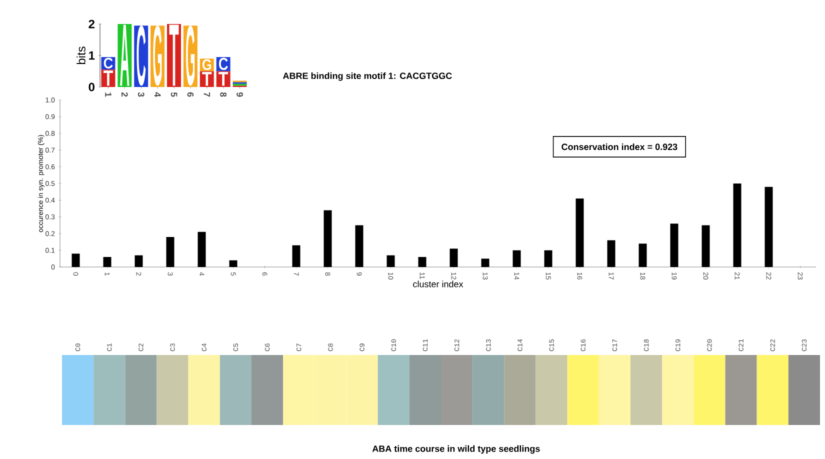 The height and width of the screenshot is (459, 825). What do you see at coordinates (174, 55) in the screenshot?
I see `series-label: T` at bounding box center [174, 55].